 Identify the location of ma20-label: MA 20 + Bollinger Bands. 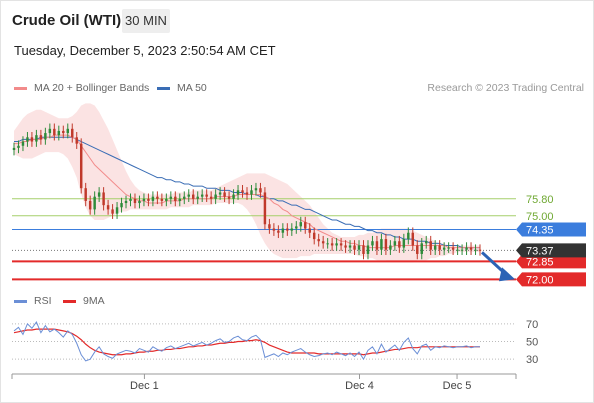
(92, 88).